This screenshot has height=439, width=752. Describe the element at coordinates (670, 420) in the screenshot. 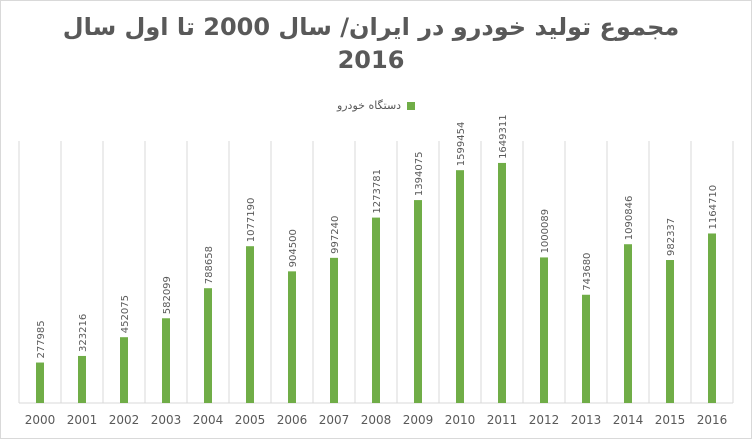

I see `x-tick-label: 2015` at that location.